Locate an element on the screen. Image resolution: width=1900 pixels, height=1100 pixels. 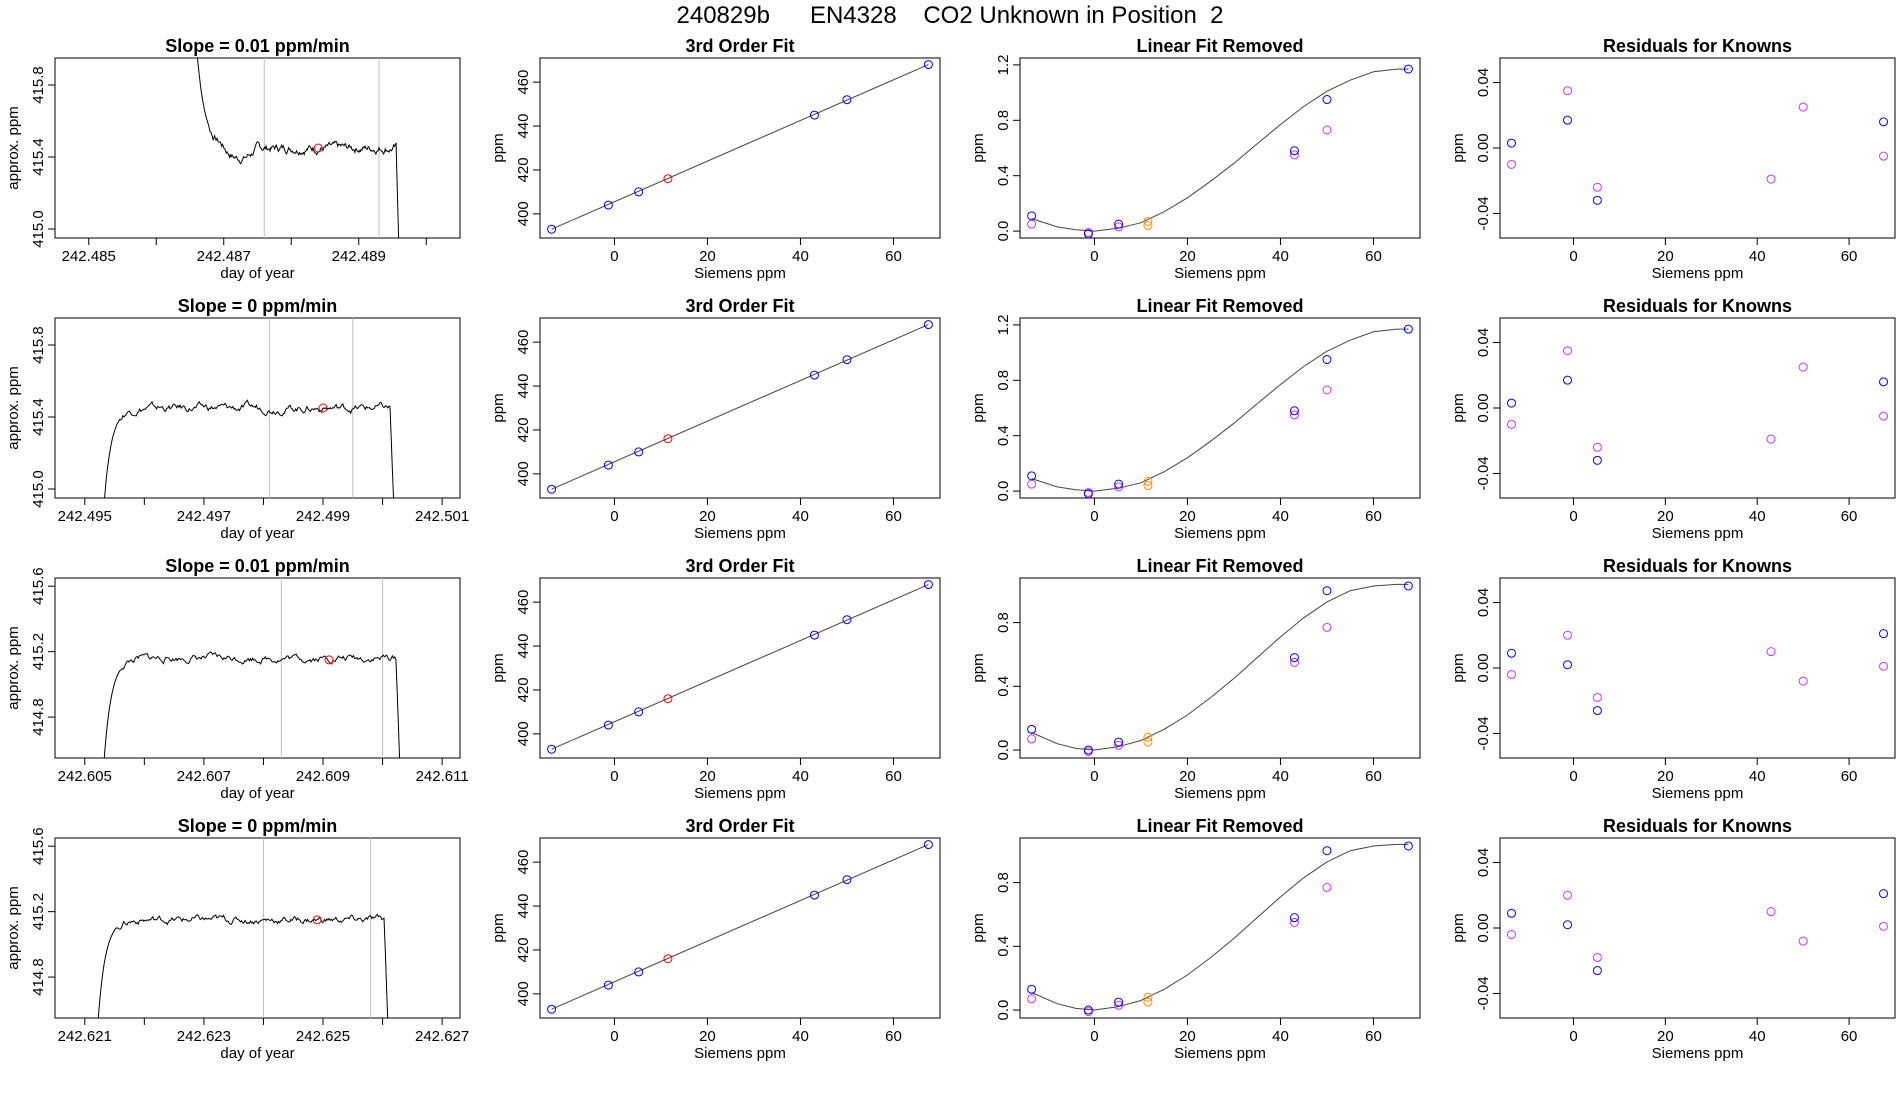
plot-title: Slope = 0 ppm/min is located at coordinates (258, 306).